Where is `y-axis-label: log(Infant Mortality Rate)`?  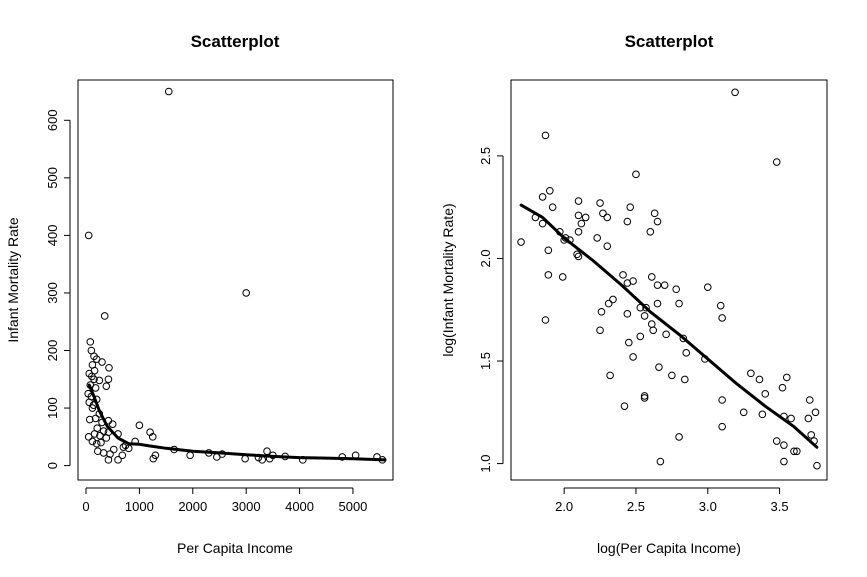
y-axis-label: log(Infant Mortality Rate) is located at coordinates (448, 279).